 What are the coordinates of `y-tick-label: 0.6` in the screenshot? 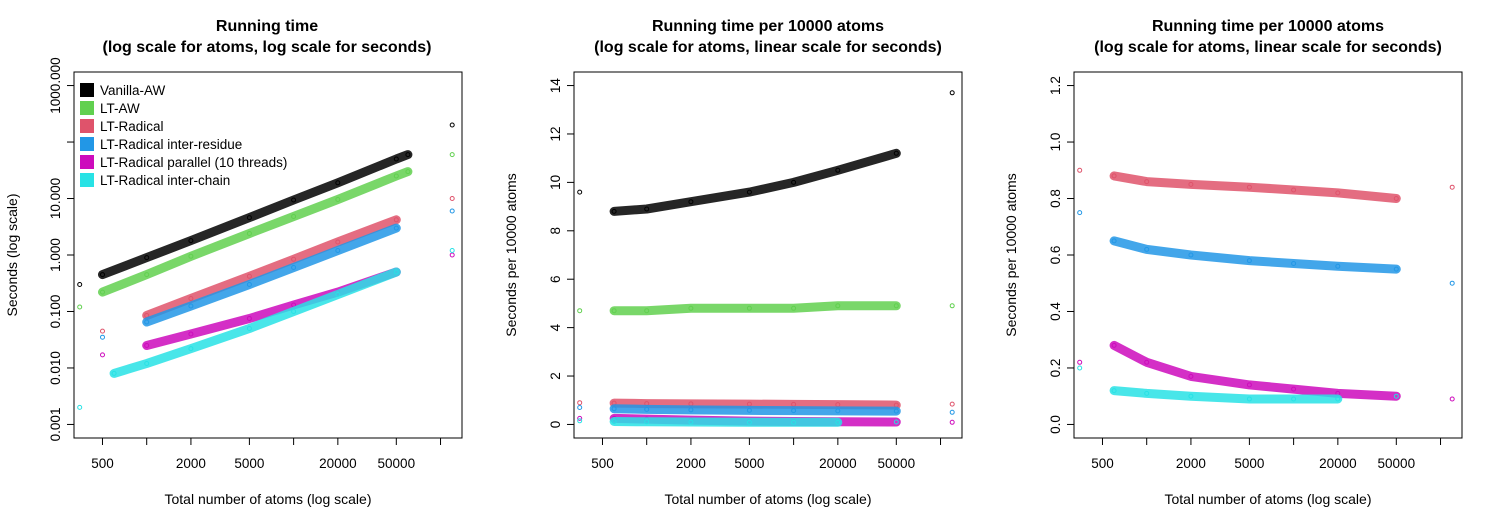 It's located at (1055, 255).